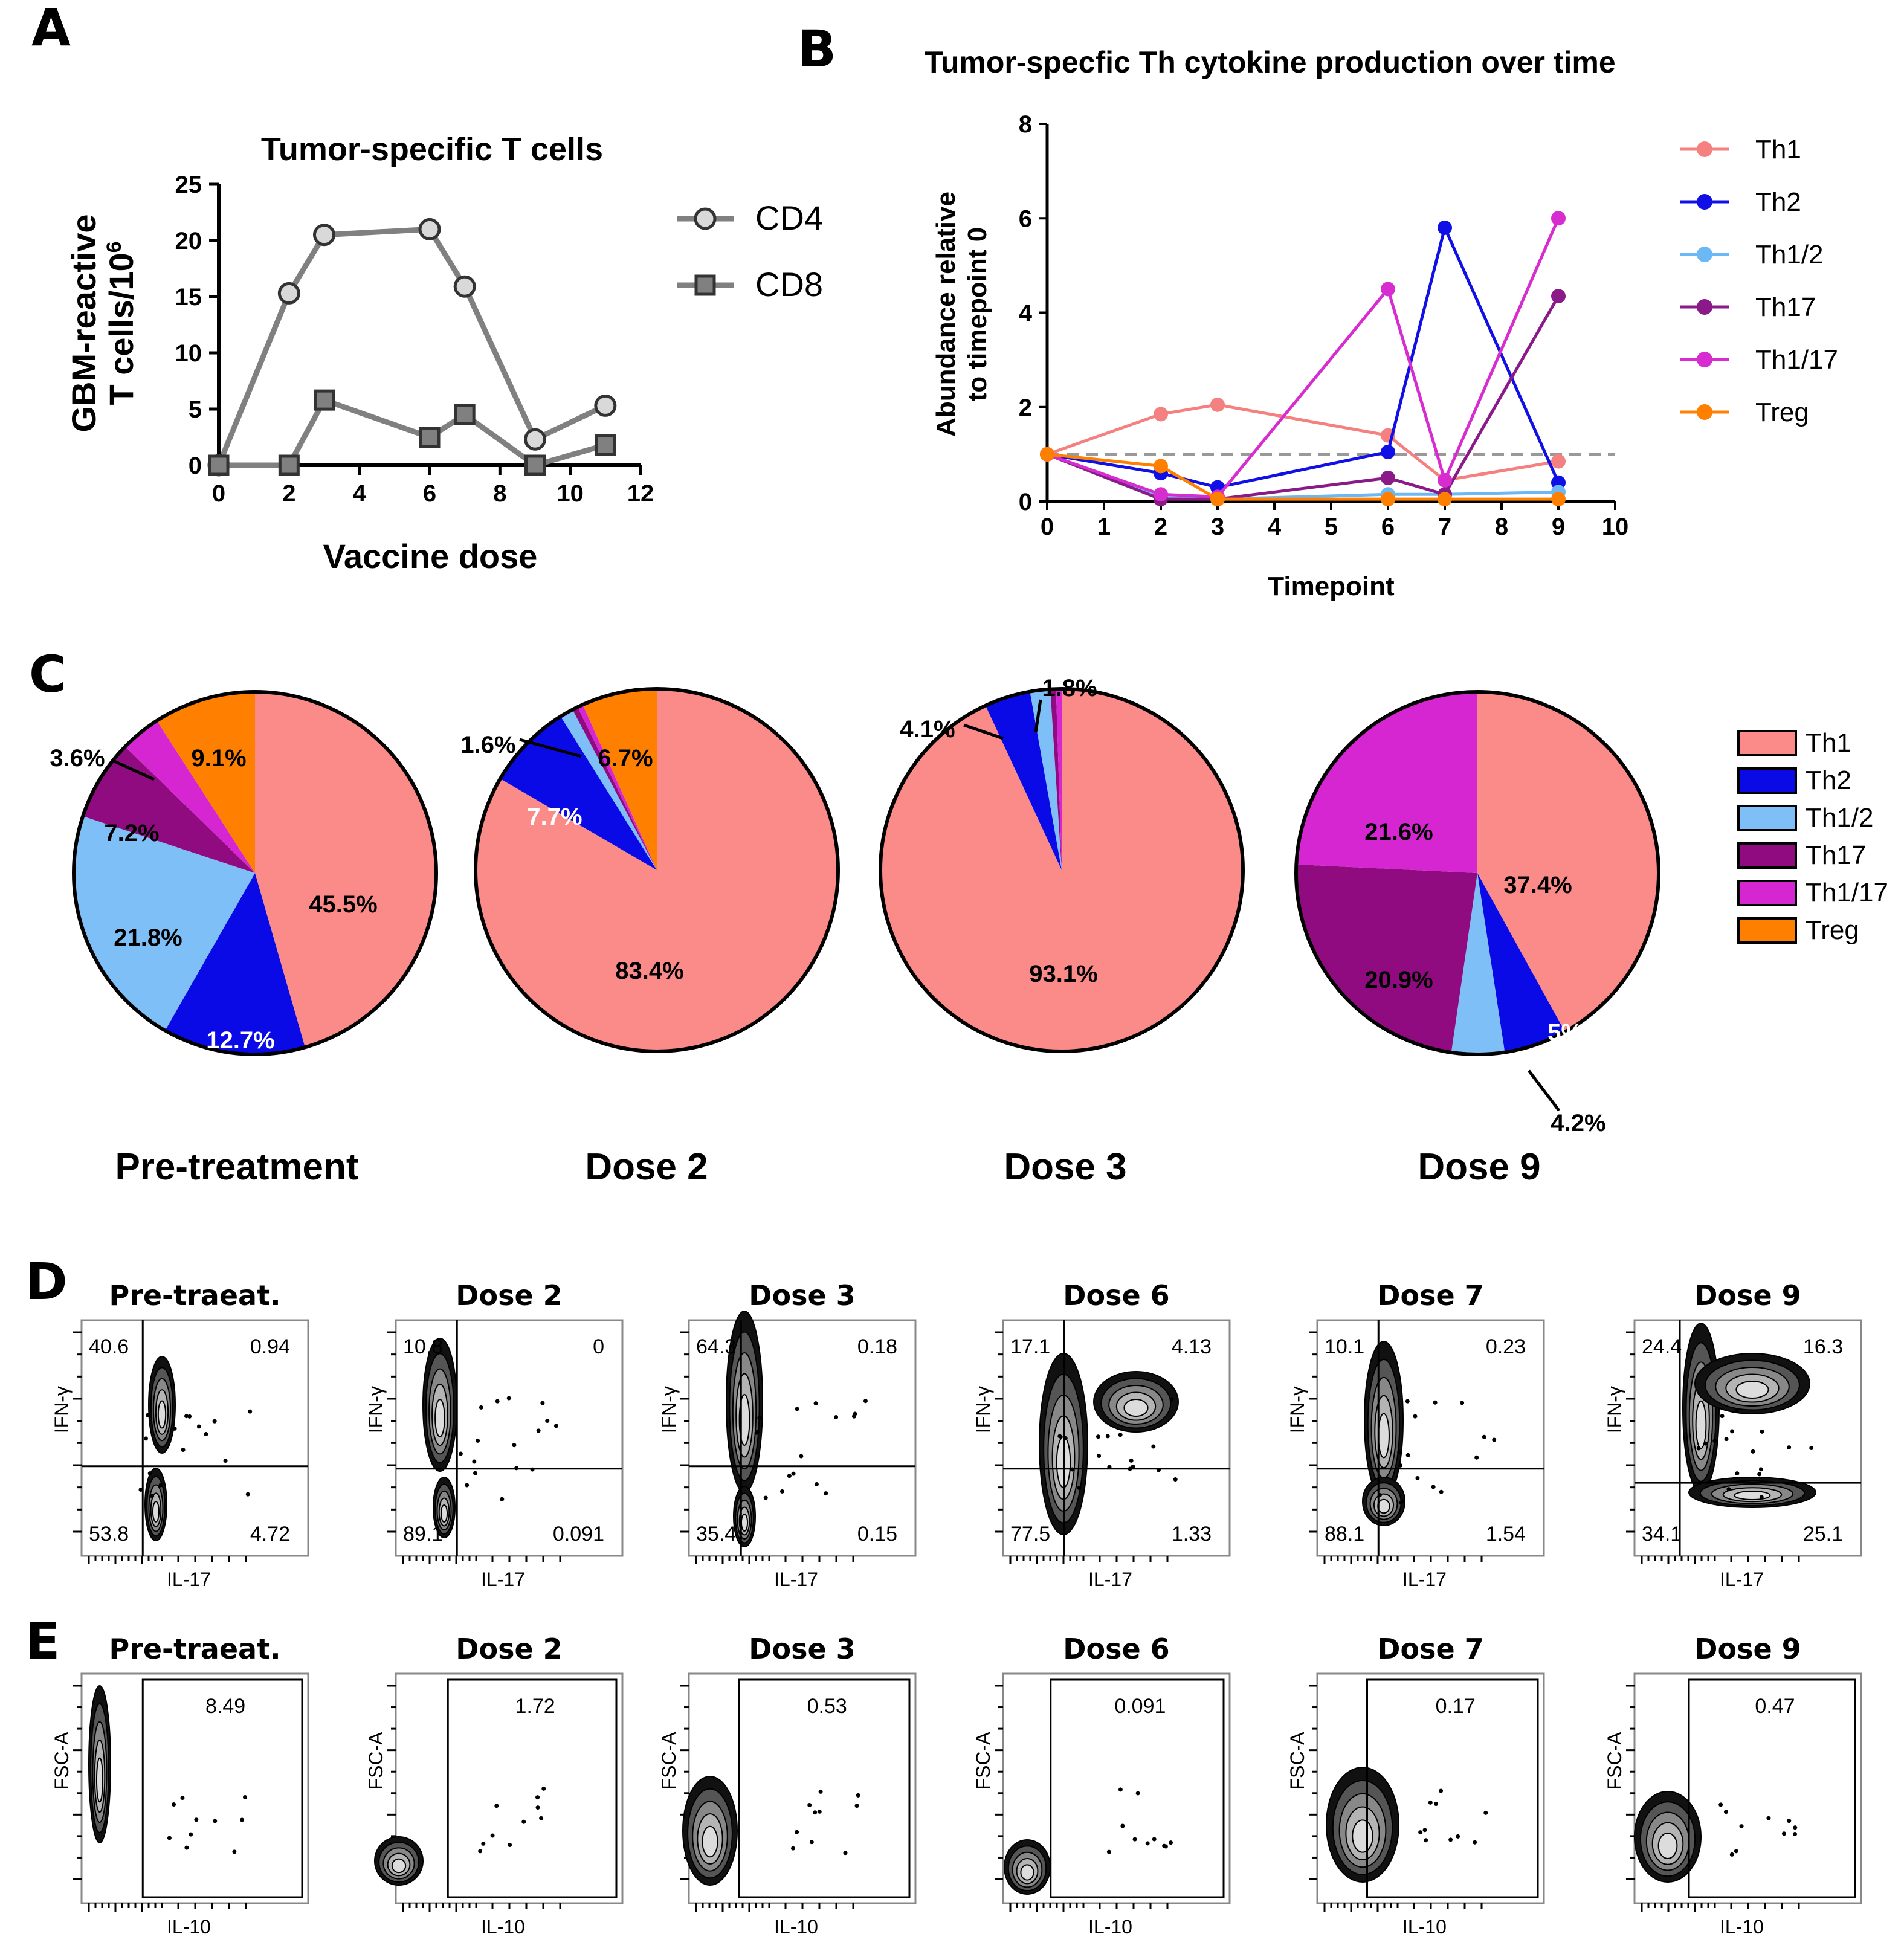 This screenshot has width=1904, height=1954. I want to click on quadrant-lower-left: 88.1, so click(1344, 1534).